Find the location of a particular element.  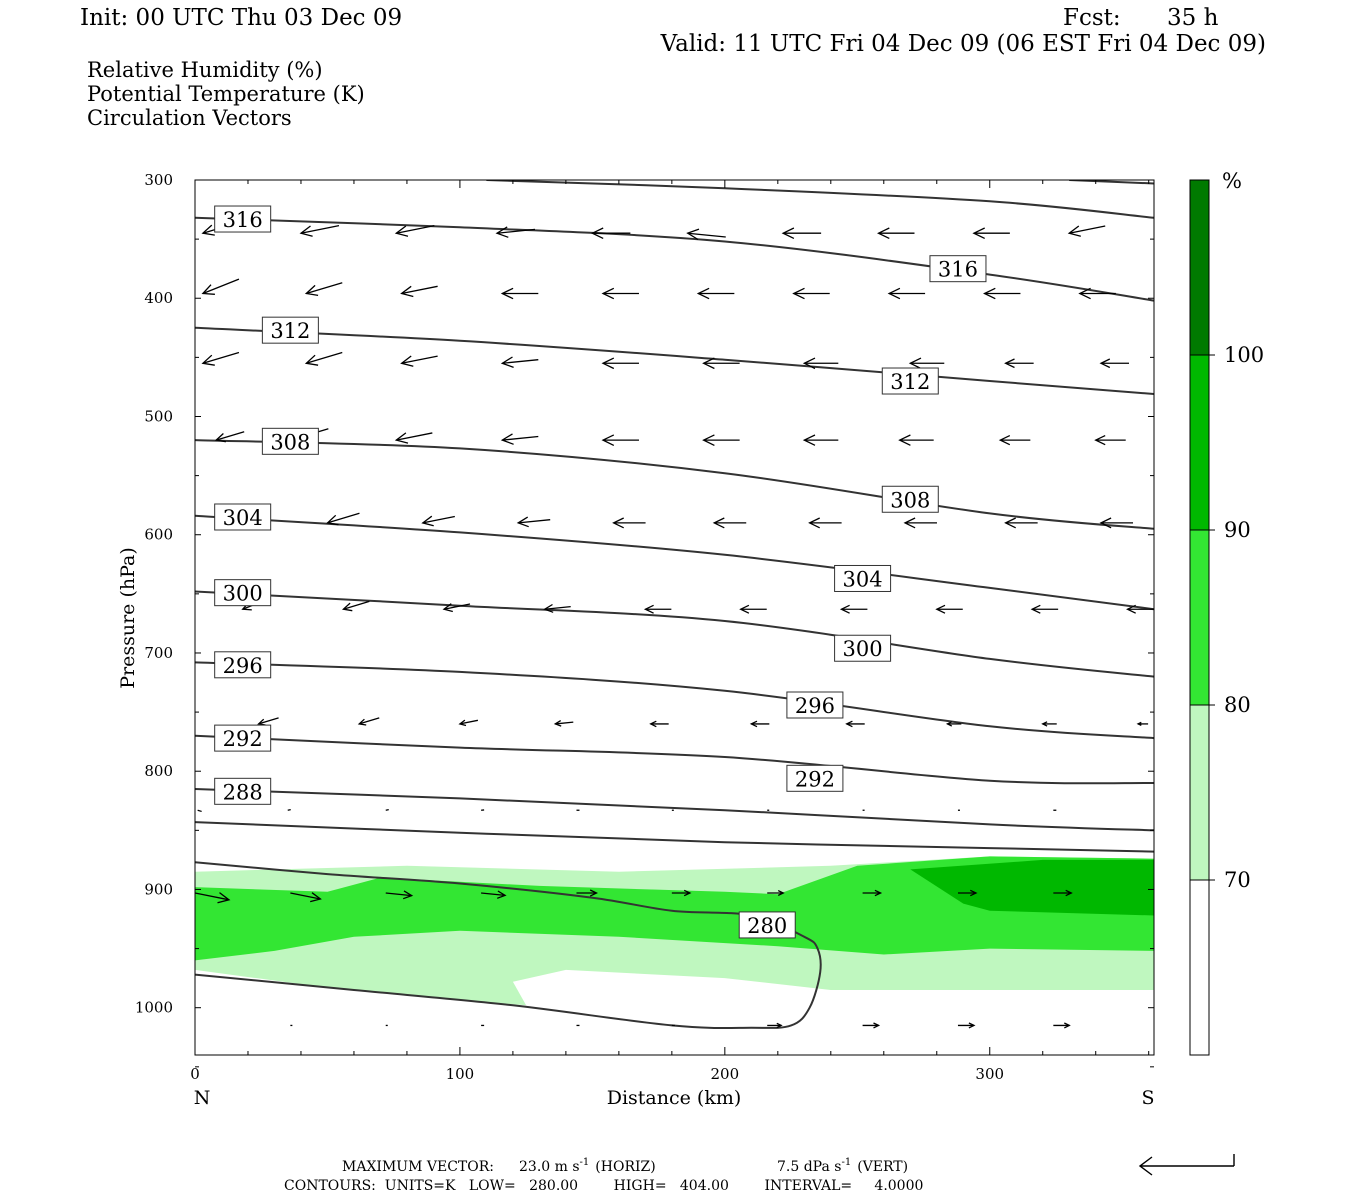

x-tick-label: 300 is located at coordinates (989, 1074).